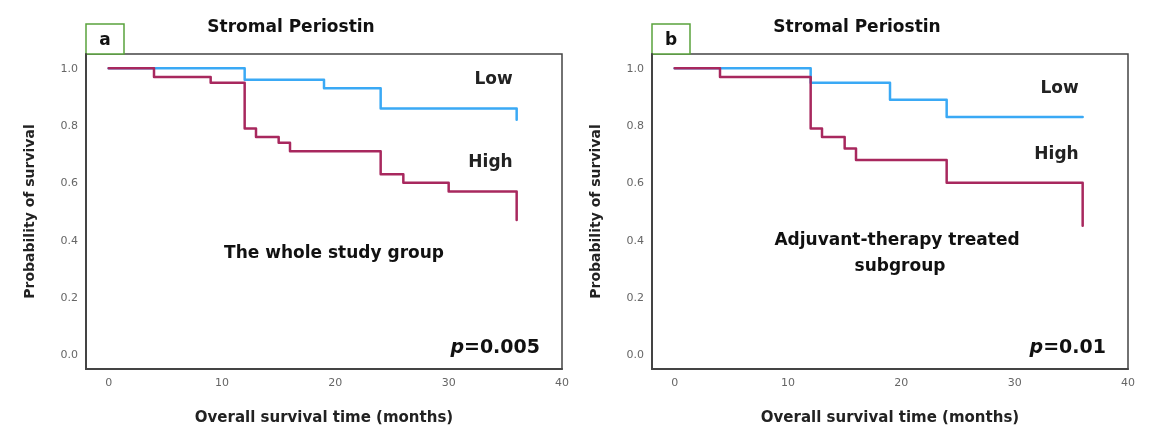 The image size is (1149, 443). What do you see at coordinates (1067, 345) in the screenshot?
I see `annotation: p=0.01` at bounding box center [1067, 345].